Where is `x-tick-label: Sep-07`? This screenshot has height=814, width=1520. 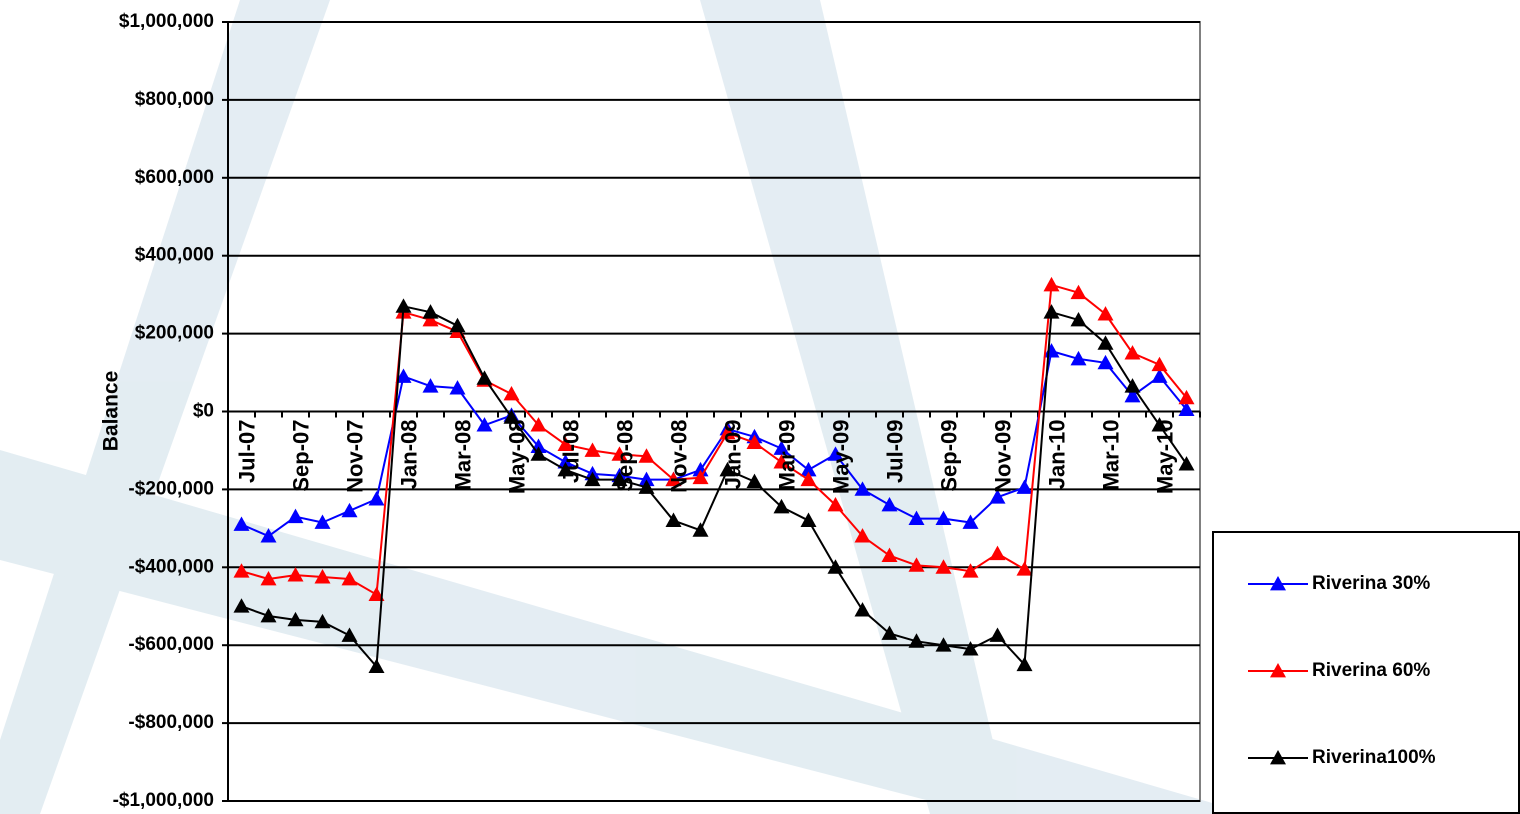
x-tick-label: Sep-07 is located at coordinates (300, 456).